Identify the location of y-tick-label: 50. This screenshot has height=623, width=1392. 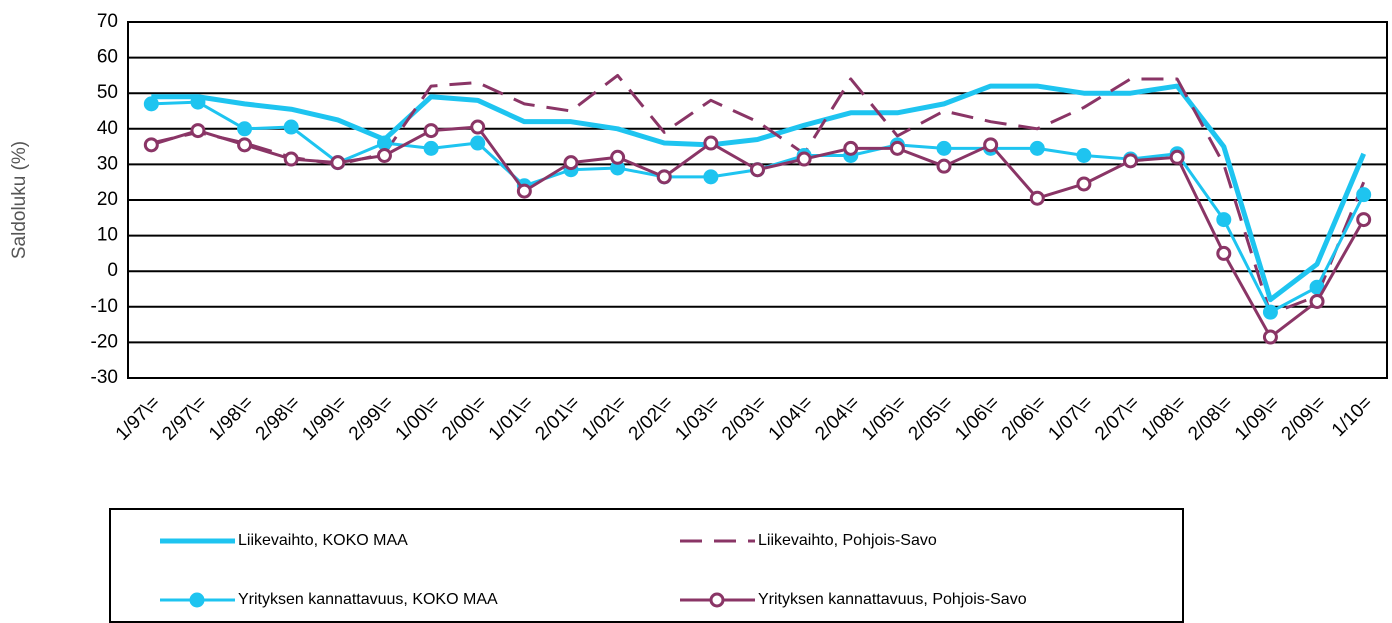
(107, 92).